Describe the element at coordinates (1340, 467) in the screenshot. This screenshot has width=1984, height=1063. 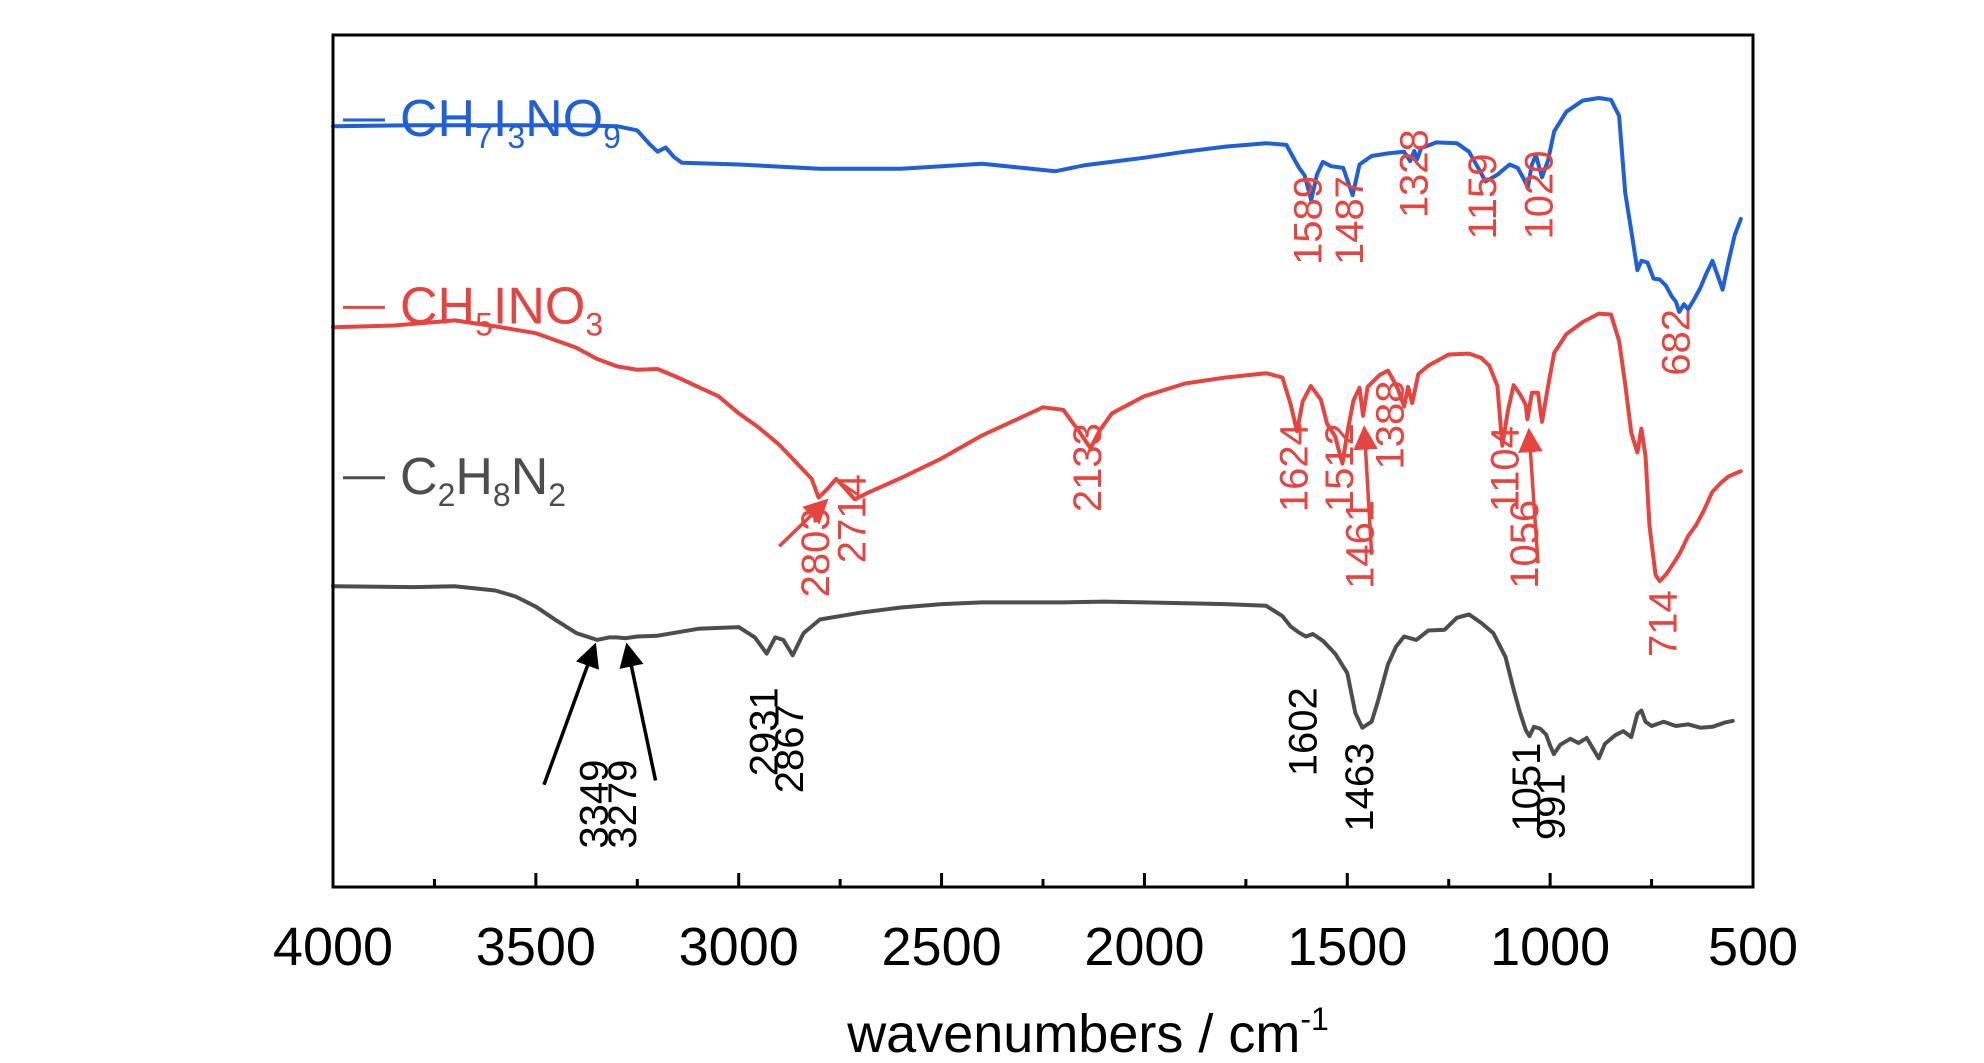
I see `peak-label-1512: 1512` at that location.